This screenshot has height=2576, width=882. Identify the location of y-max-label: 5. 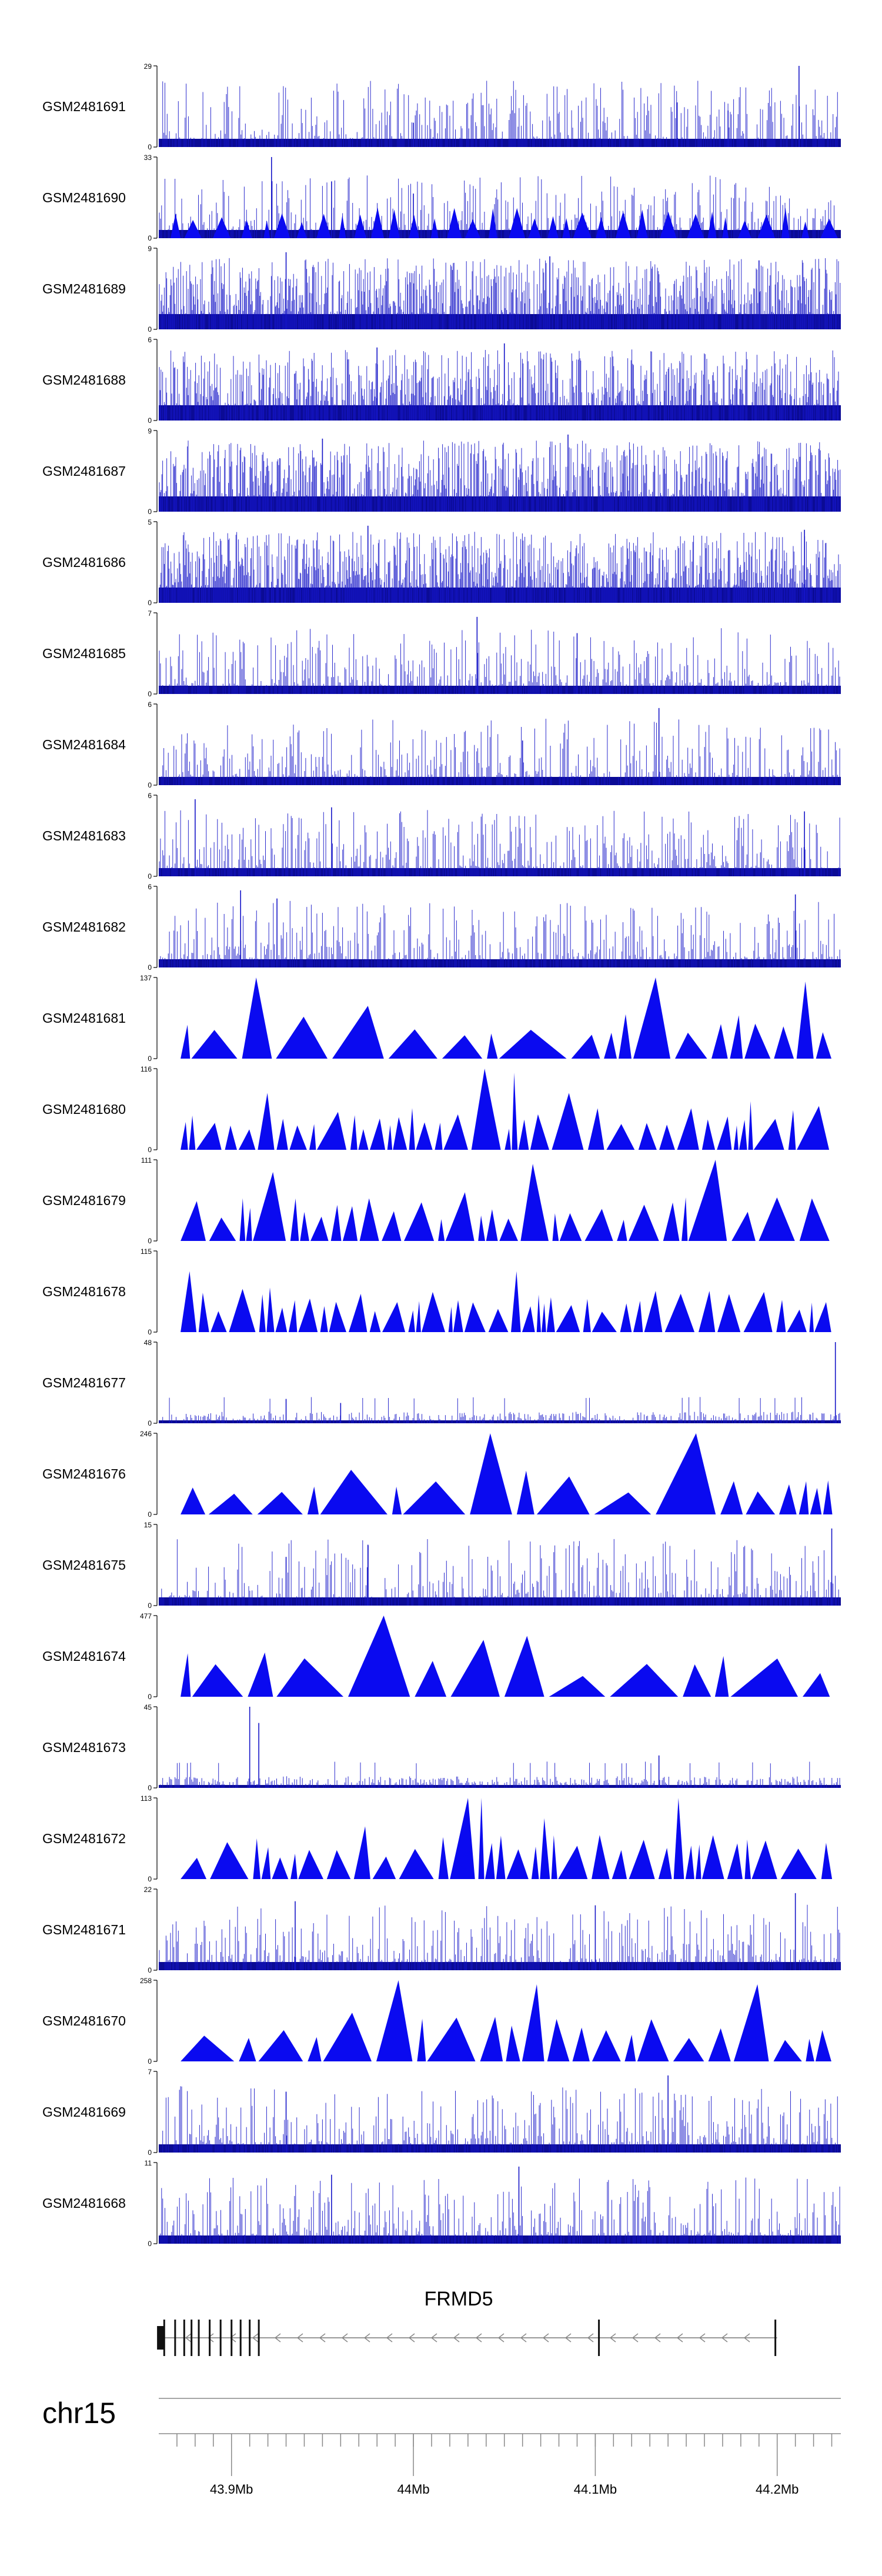
(150, 522).